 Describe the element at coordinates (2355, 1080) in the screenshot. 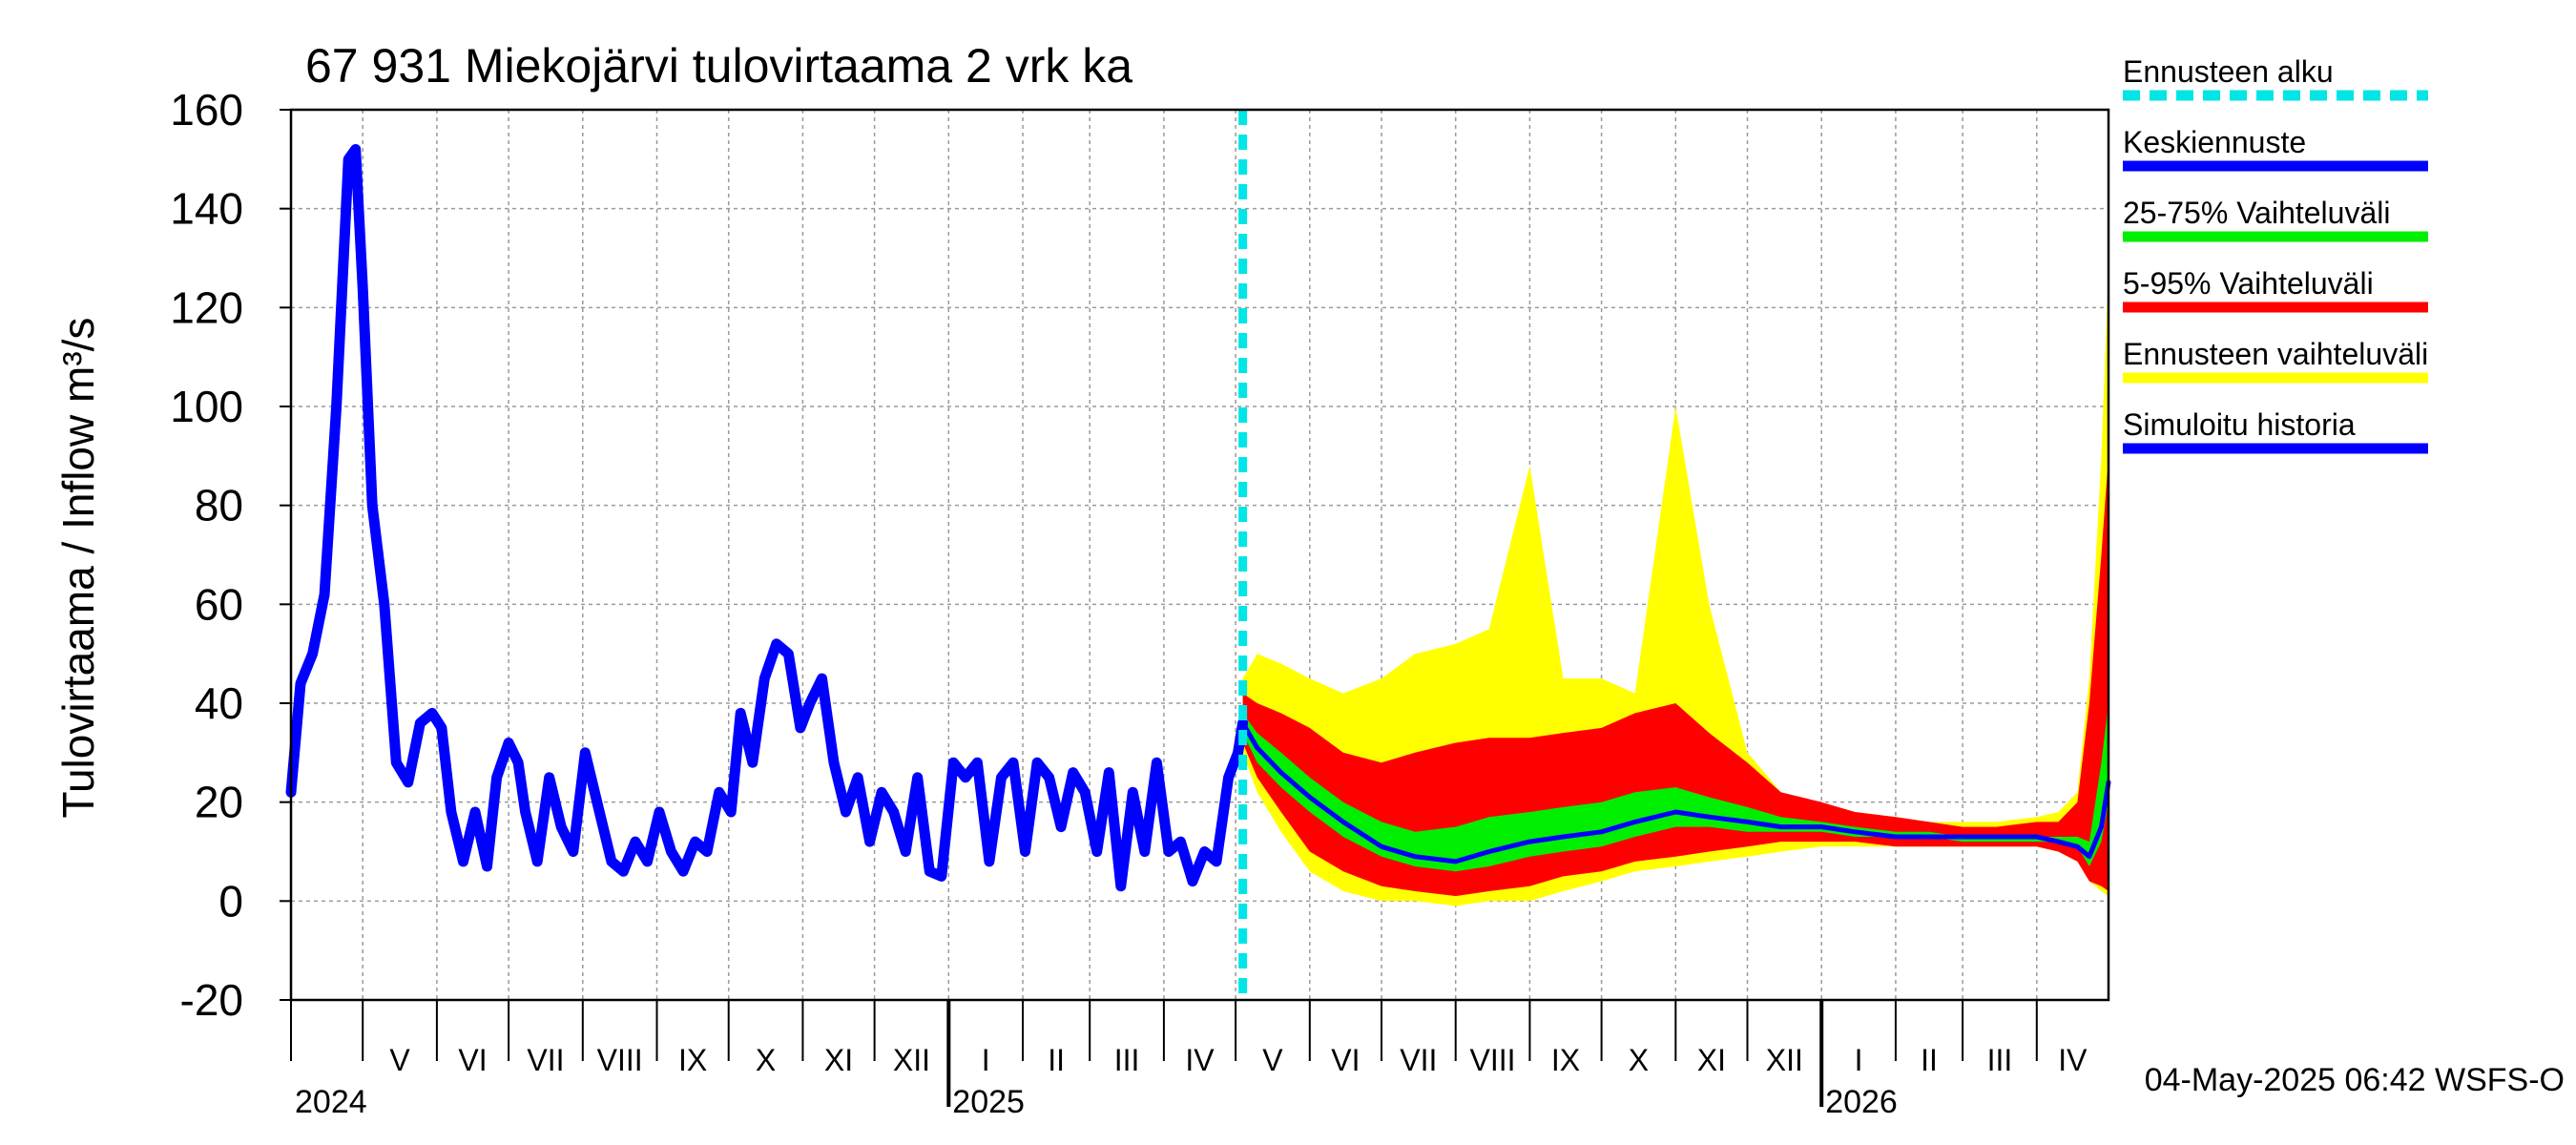

I see `timestamp-label: 04-May-2025 06:42 WSFS-O` at that location.